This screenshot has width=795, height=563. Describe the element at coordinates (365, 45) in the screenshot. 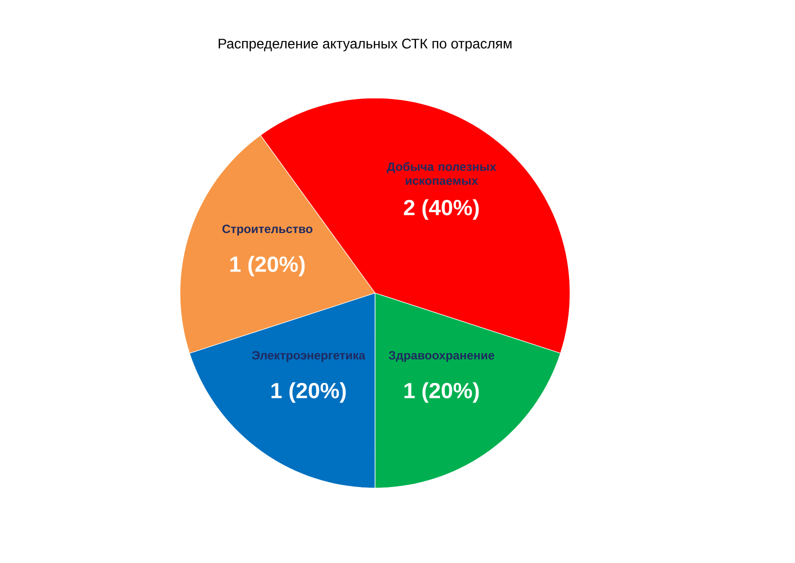

I see `chart-title: Распределение актуальных СТК по отраслям` at that location.